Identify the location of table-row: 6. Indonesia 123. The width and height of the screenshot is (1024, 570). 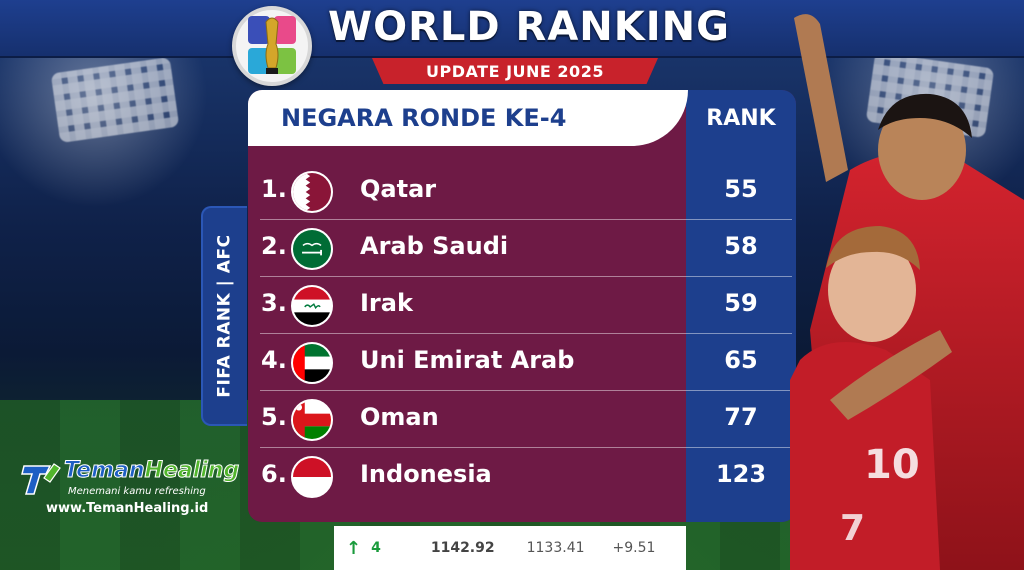
(522, 476).